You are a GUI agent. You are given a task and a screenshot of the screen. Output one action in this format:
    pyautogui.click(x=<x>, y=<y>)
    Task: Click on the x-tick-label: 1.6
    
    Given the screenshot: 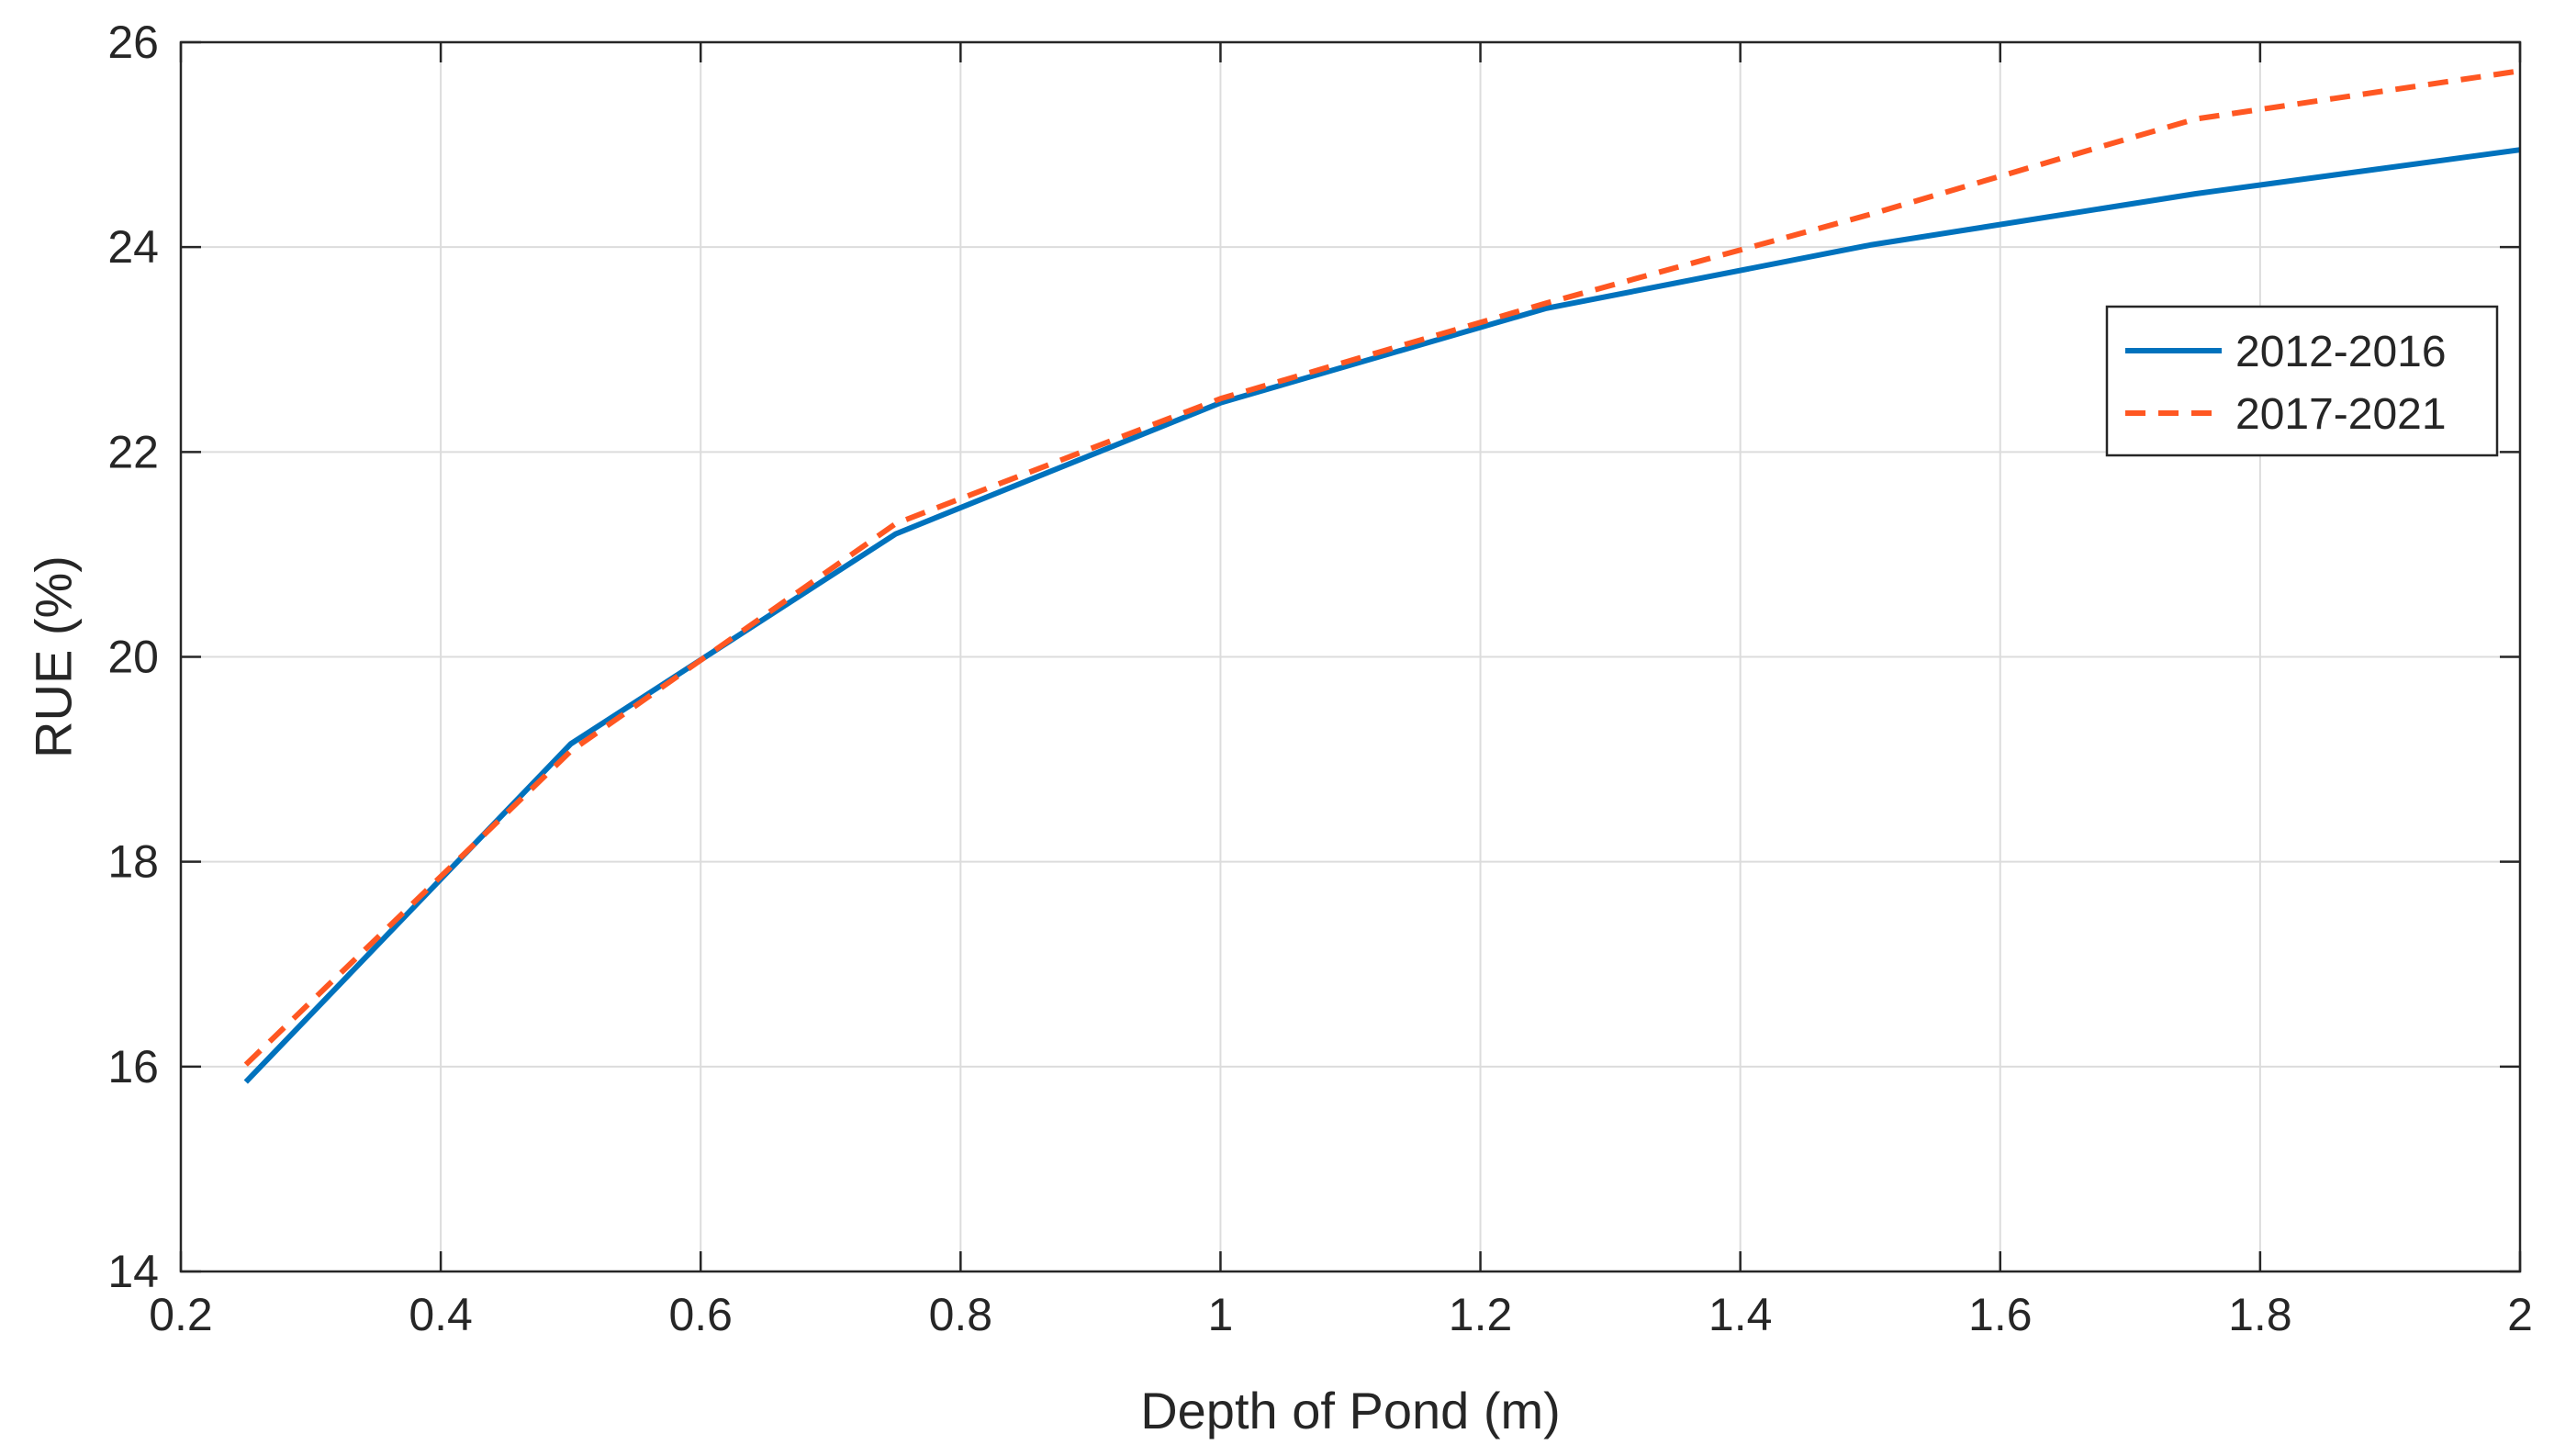 What is the action you would take?
    pyautogui.click(x=2001, y=1314)
    